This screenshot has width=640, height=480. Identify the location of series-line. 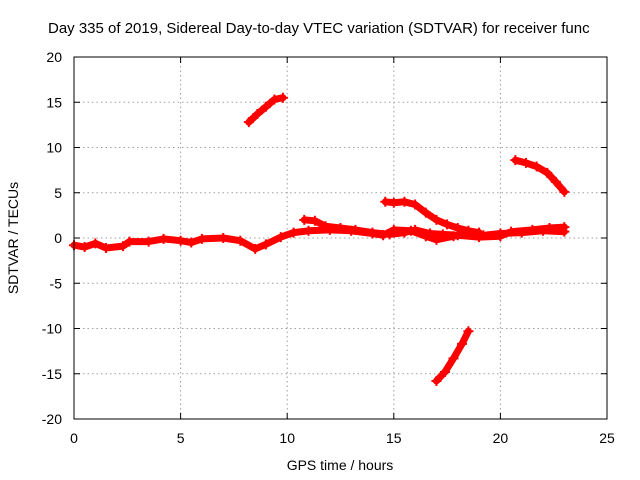
(432, 217).